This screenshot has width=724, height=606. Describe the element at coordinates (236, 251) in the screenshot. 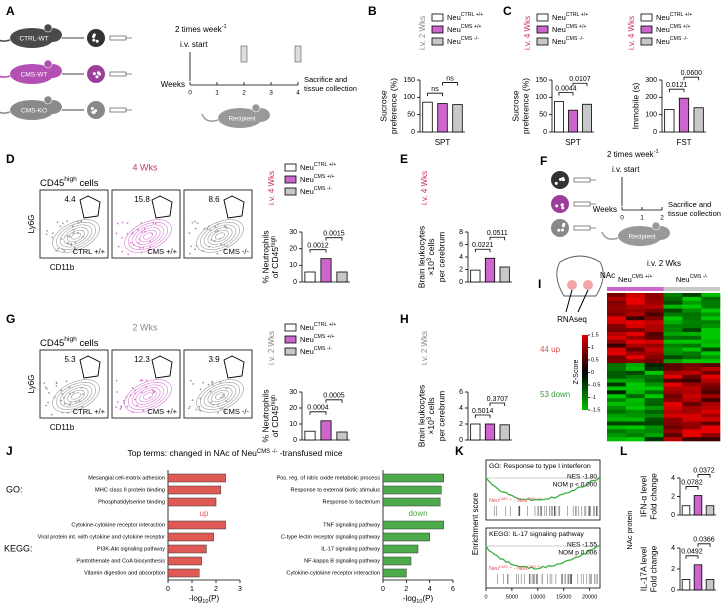

I see `flow-label: CMS -/-` at that location.